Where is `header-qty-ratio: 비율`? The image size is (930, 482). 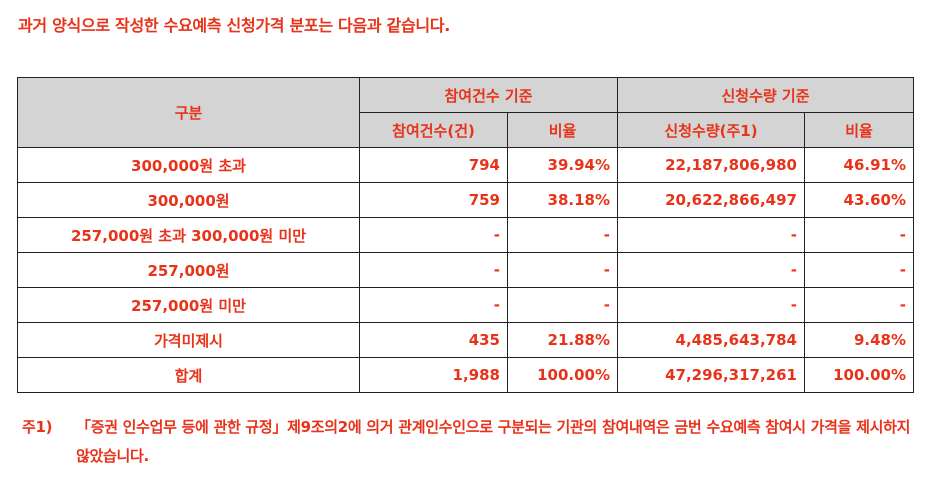
header-qty-ratio: 비율 is located at coordinates (859, 130).